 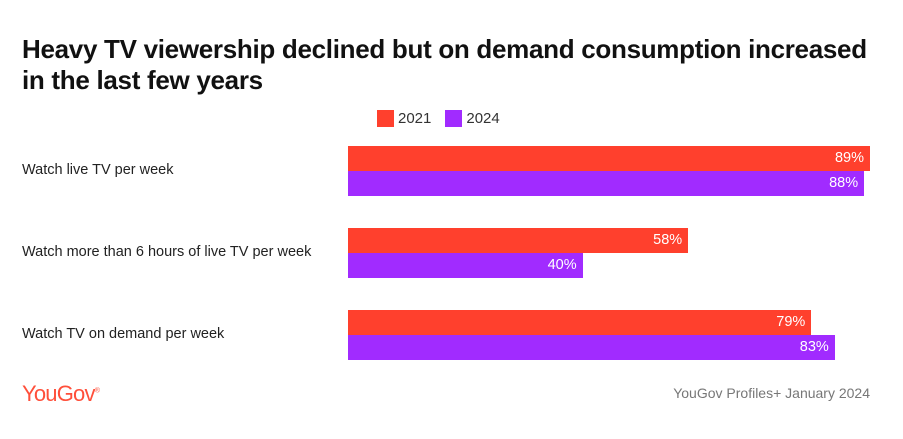 I want to click on data-label: 83%, so click(x=814, y=347).